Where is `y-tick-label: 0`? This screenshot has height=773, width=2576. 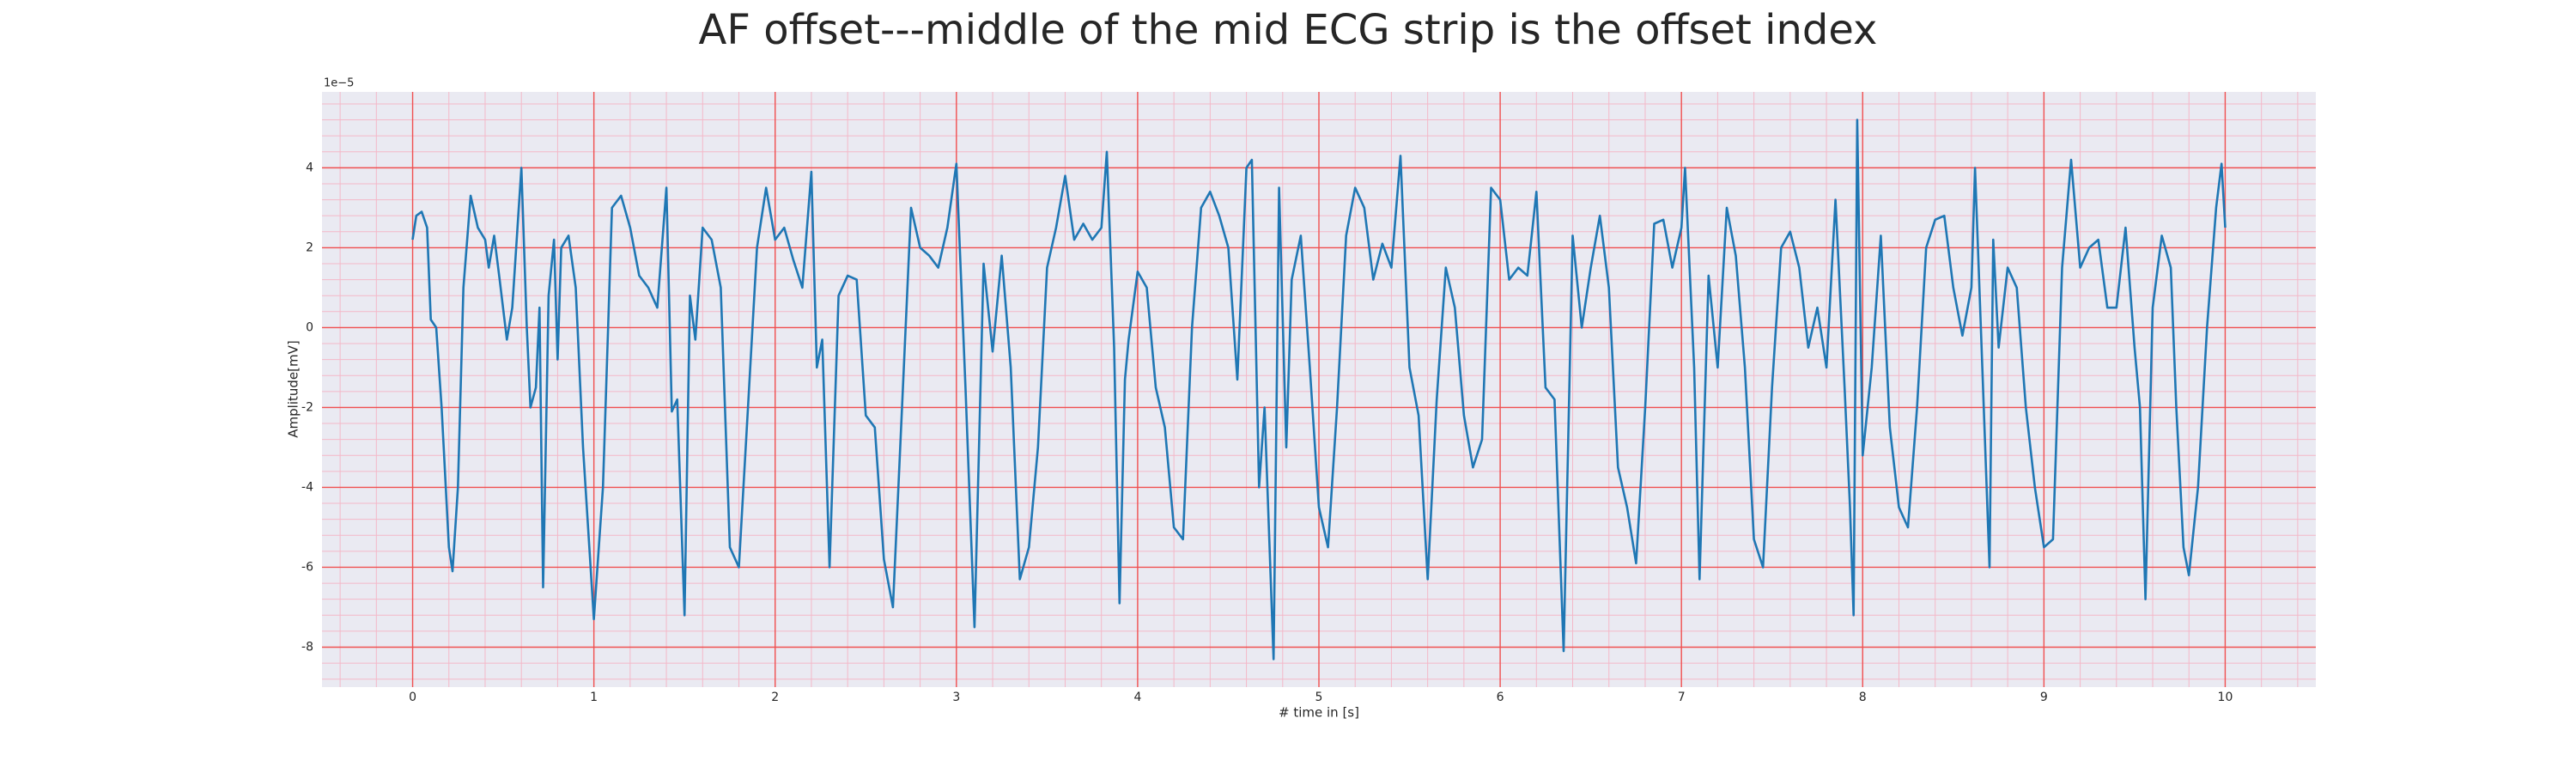
y-tick-label: 0 is located at coordinates (310, 327).